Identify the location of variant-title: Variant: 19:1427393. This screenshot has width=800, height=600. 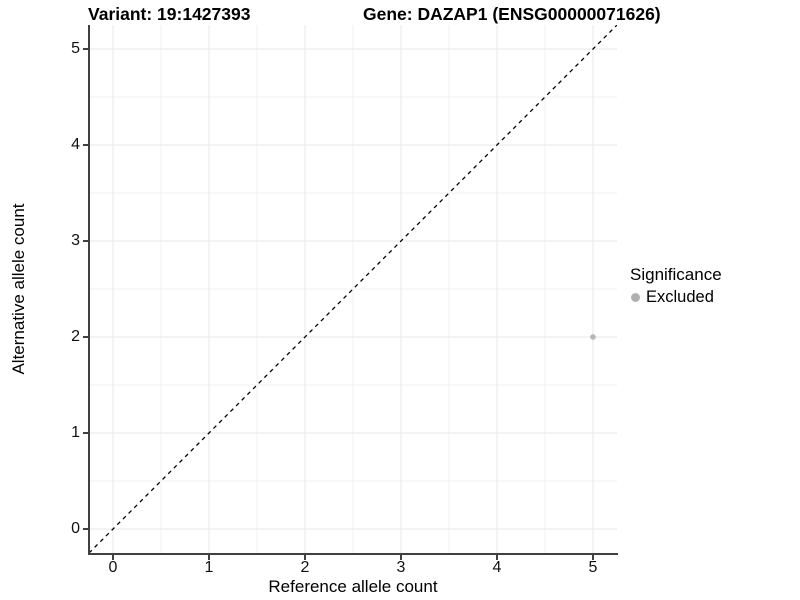
(169, 14).